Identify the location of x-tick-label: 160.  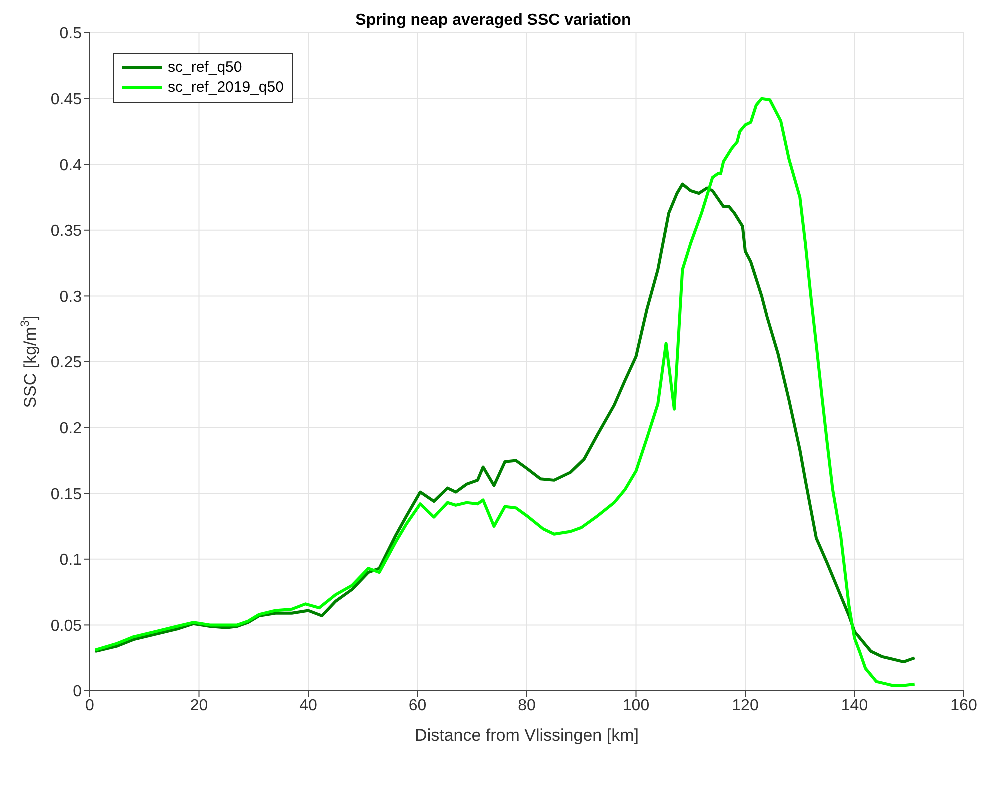
(964, 705).